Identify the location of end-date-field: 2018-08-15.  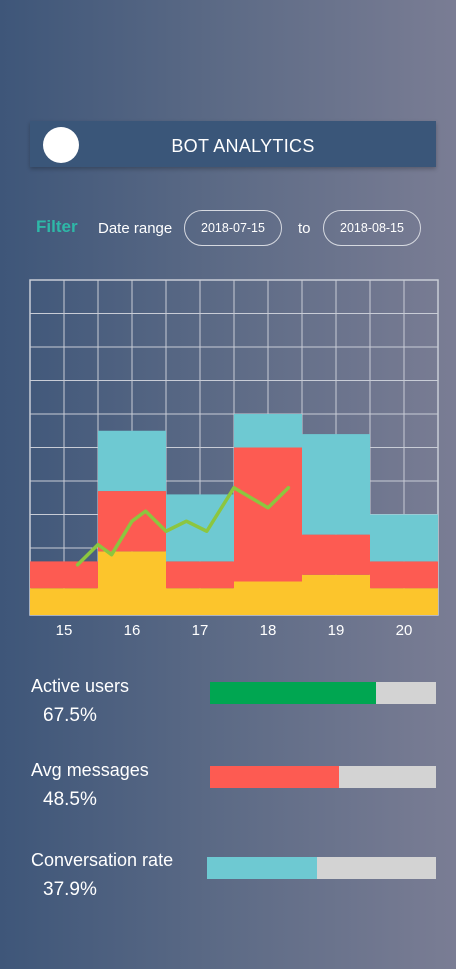
(372, 228).